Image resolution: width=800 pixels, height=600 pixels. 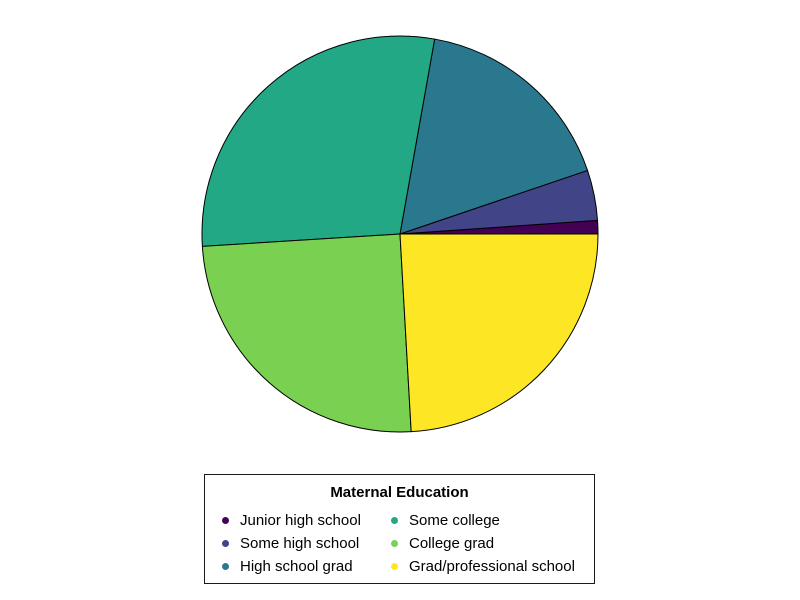 What do you see at coordinates (394, 566) in the screenshot?
I see `legend-marker-grad-professional-school` at bounding box center [394, 566].